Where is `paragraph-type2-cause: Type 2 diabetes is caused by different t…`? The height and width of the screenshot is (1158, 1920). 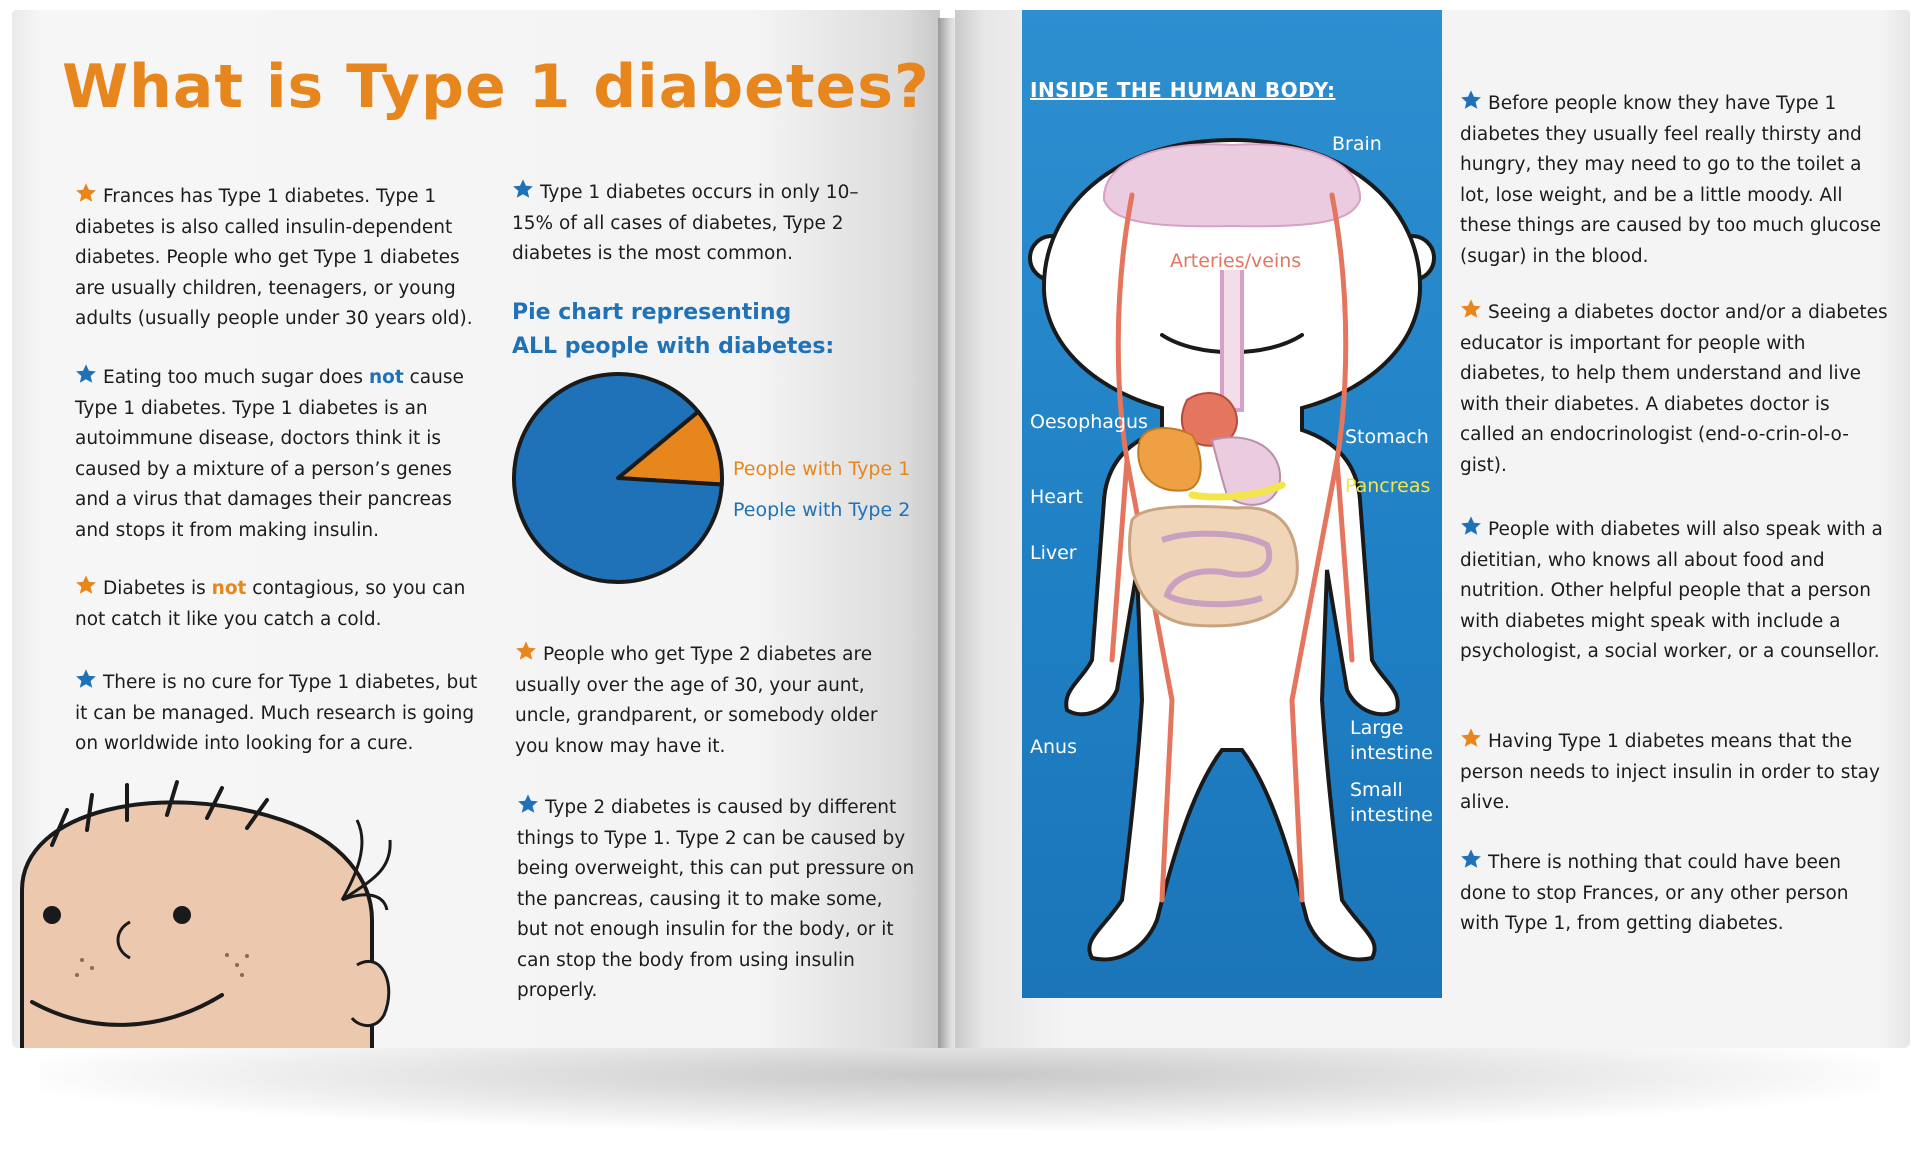
paragraph-type2-cause: Type 2 diabetes is caused by different t… is located at coordinates (717, 900).